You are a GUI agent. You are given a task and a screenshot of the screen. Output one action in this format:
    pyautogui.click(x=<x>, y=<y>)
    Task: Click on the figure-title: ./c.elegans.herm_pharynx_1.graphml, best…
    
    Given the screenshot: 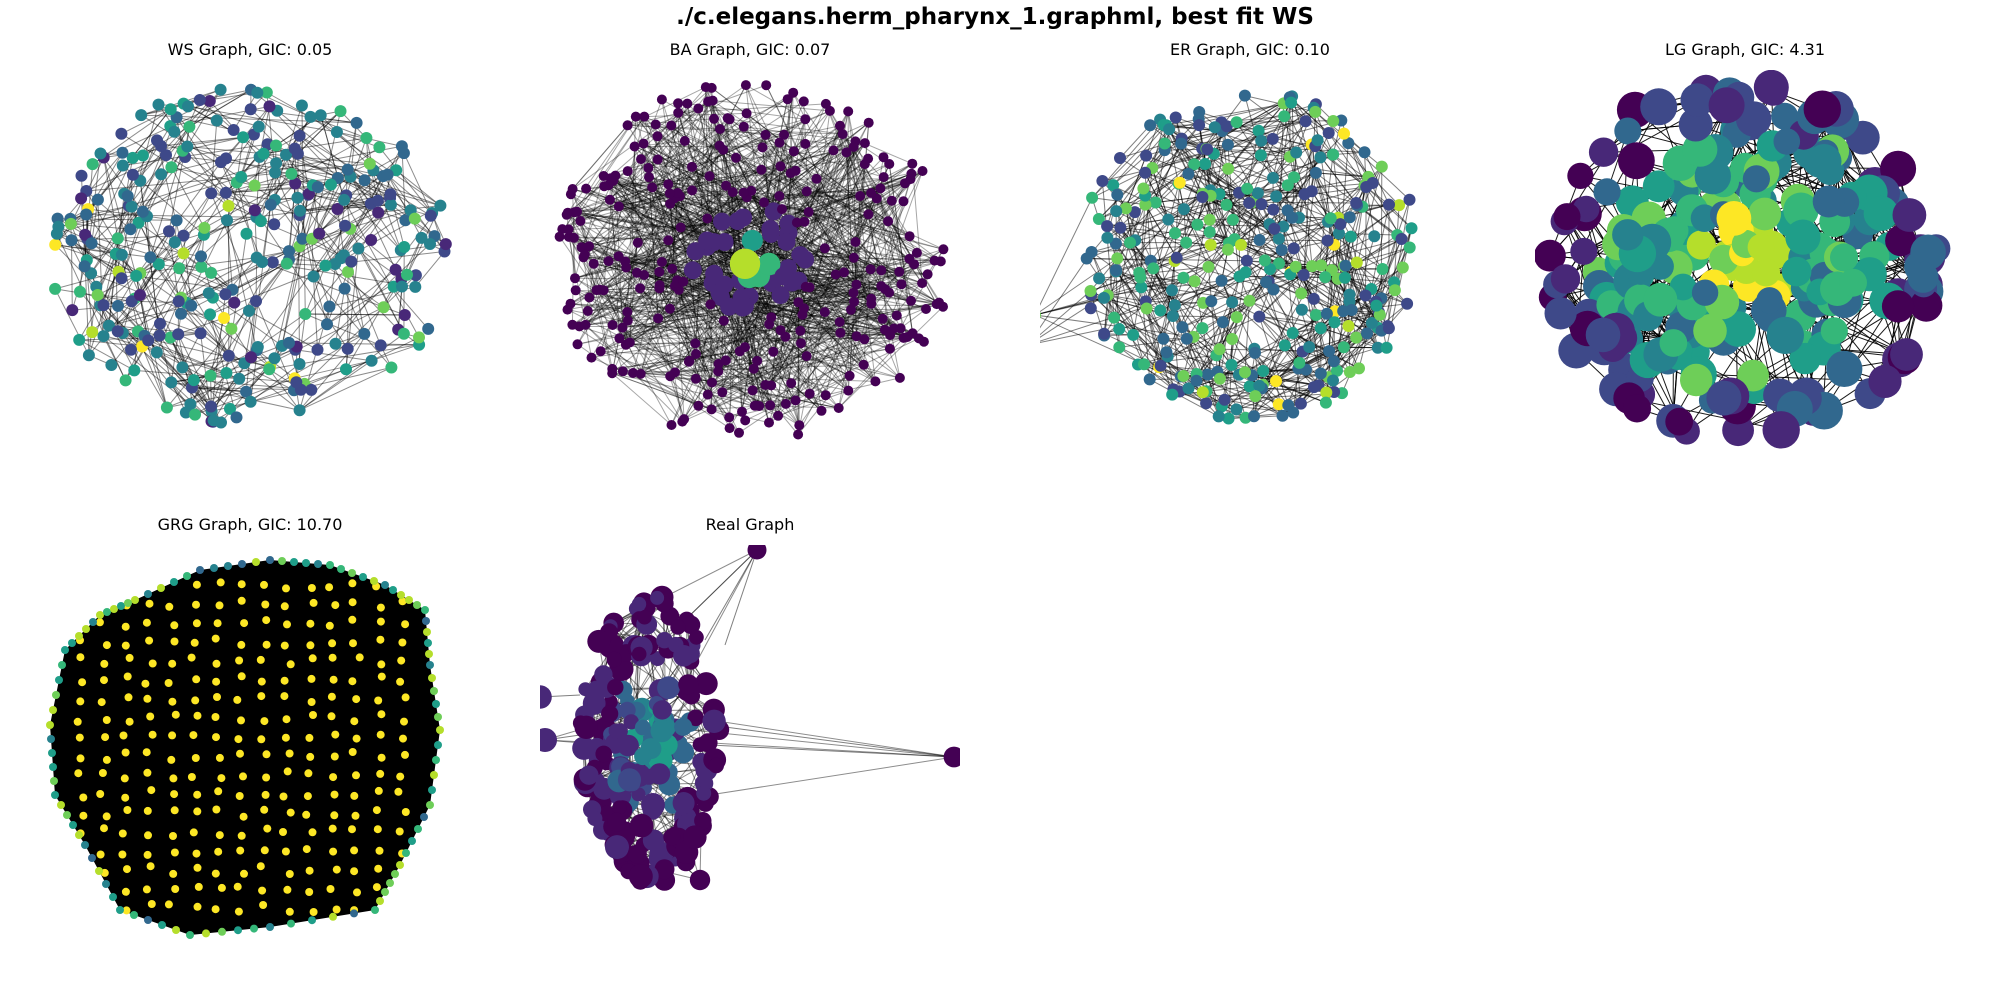 What is the action you would take?
    pyautogui.click(x=995, y=17)
    